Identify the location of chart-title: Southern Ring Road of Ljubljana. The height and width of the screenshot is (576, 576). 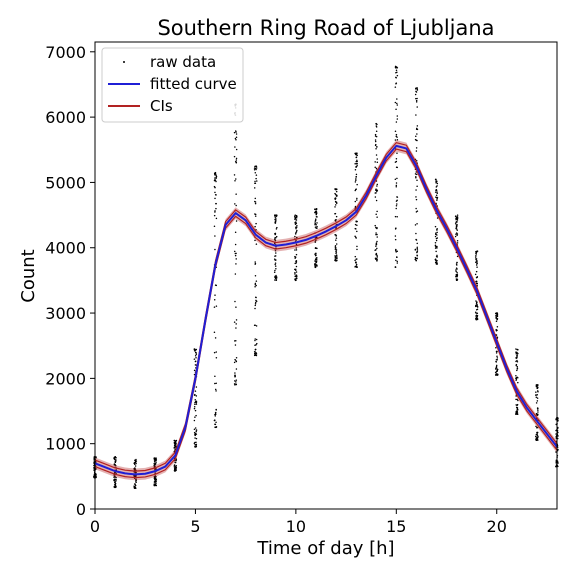
(325, 28).